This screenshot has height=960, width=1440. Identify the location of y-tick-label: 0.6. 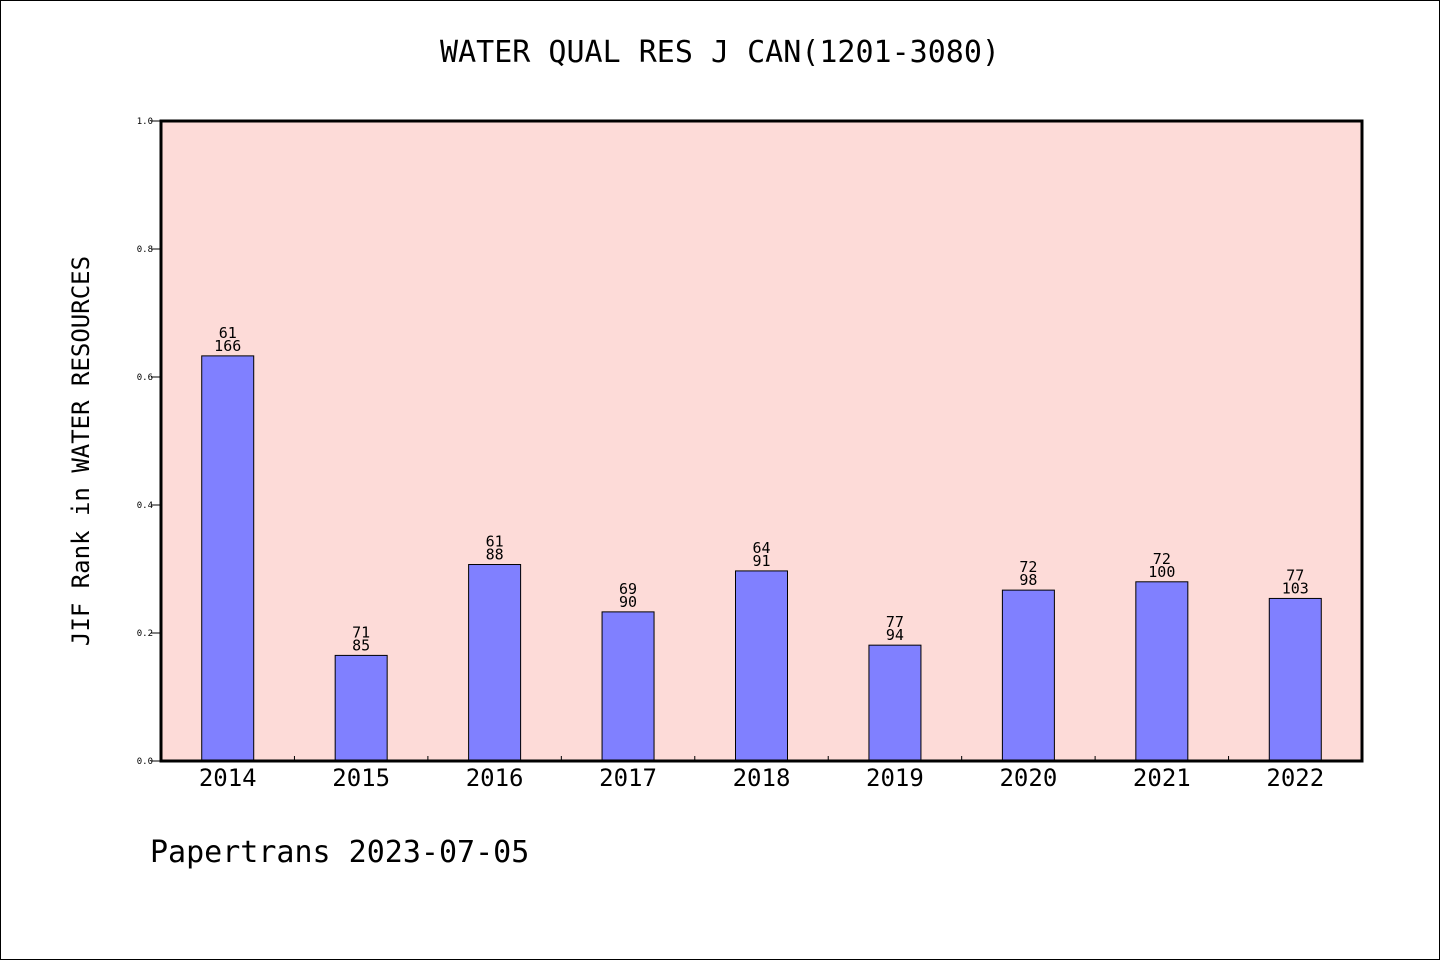
(145, 378).